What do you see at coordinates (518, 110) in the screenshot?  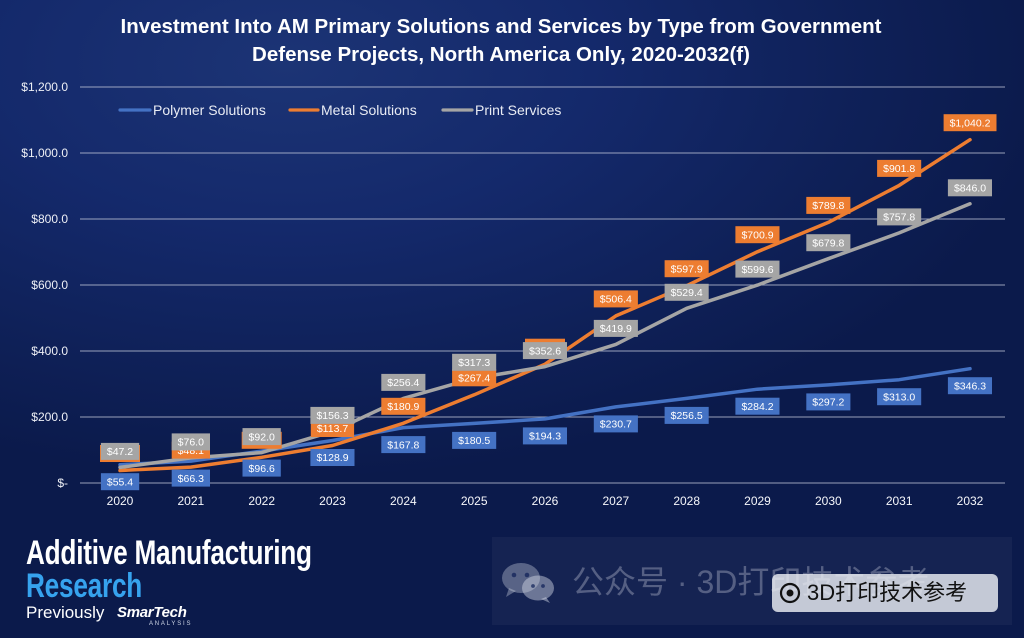 I see `legend-label-print: Print Services` at bounding box center [518, 110].